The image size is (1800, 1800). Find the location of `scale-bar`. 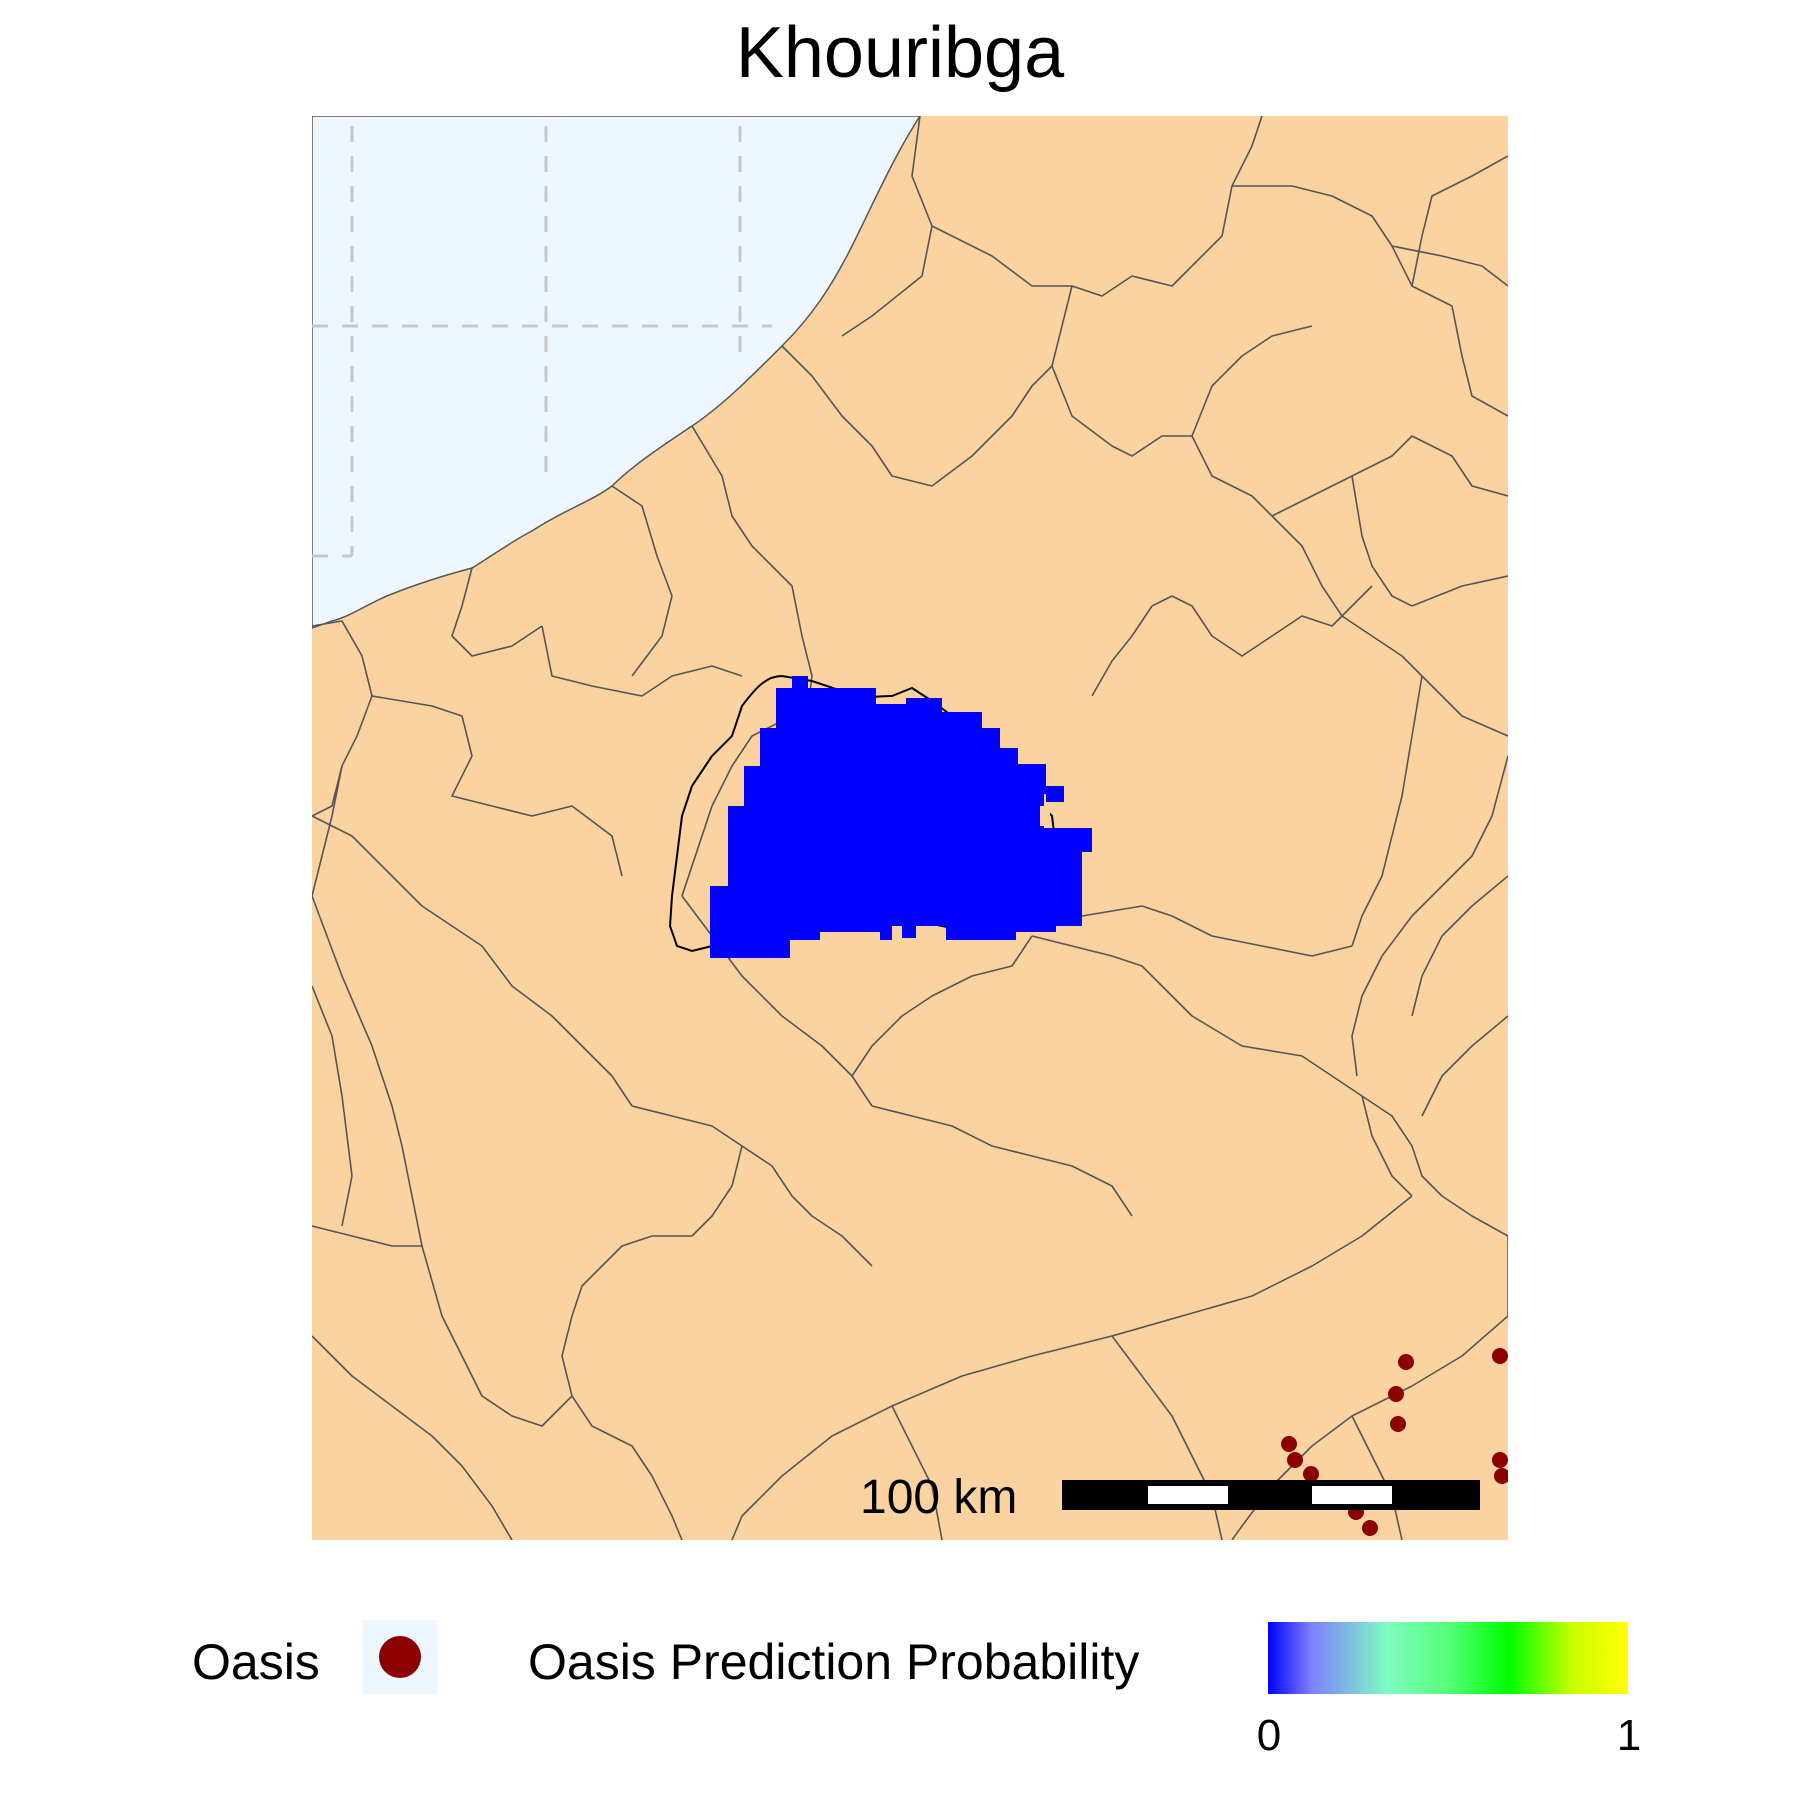

scale-bar is located at coordinates (1271, 1495).